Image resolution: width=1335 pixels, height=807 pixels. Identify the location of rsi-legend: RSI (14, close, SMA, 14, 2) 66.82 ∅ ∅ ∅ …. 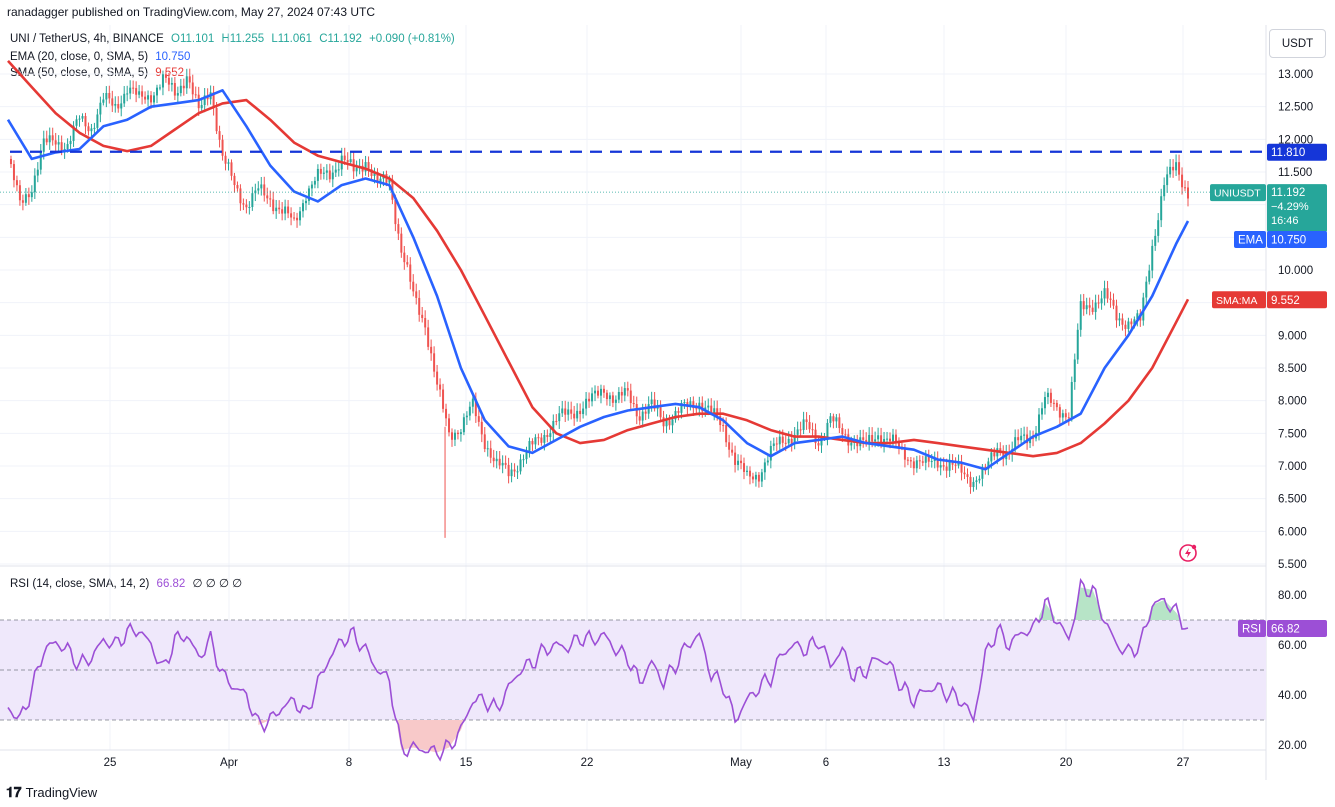
(126, 583).